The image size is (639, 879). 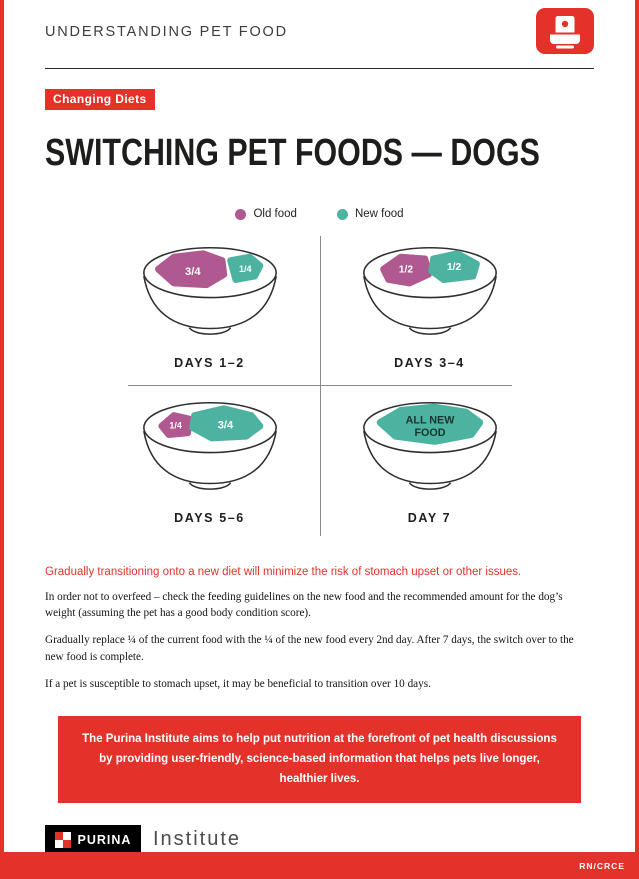 I want to click on changing-diets-badge: Changing Diets, so click(x=100, y=99).